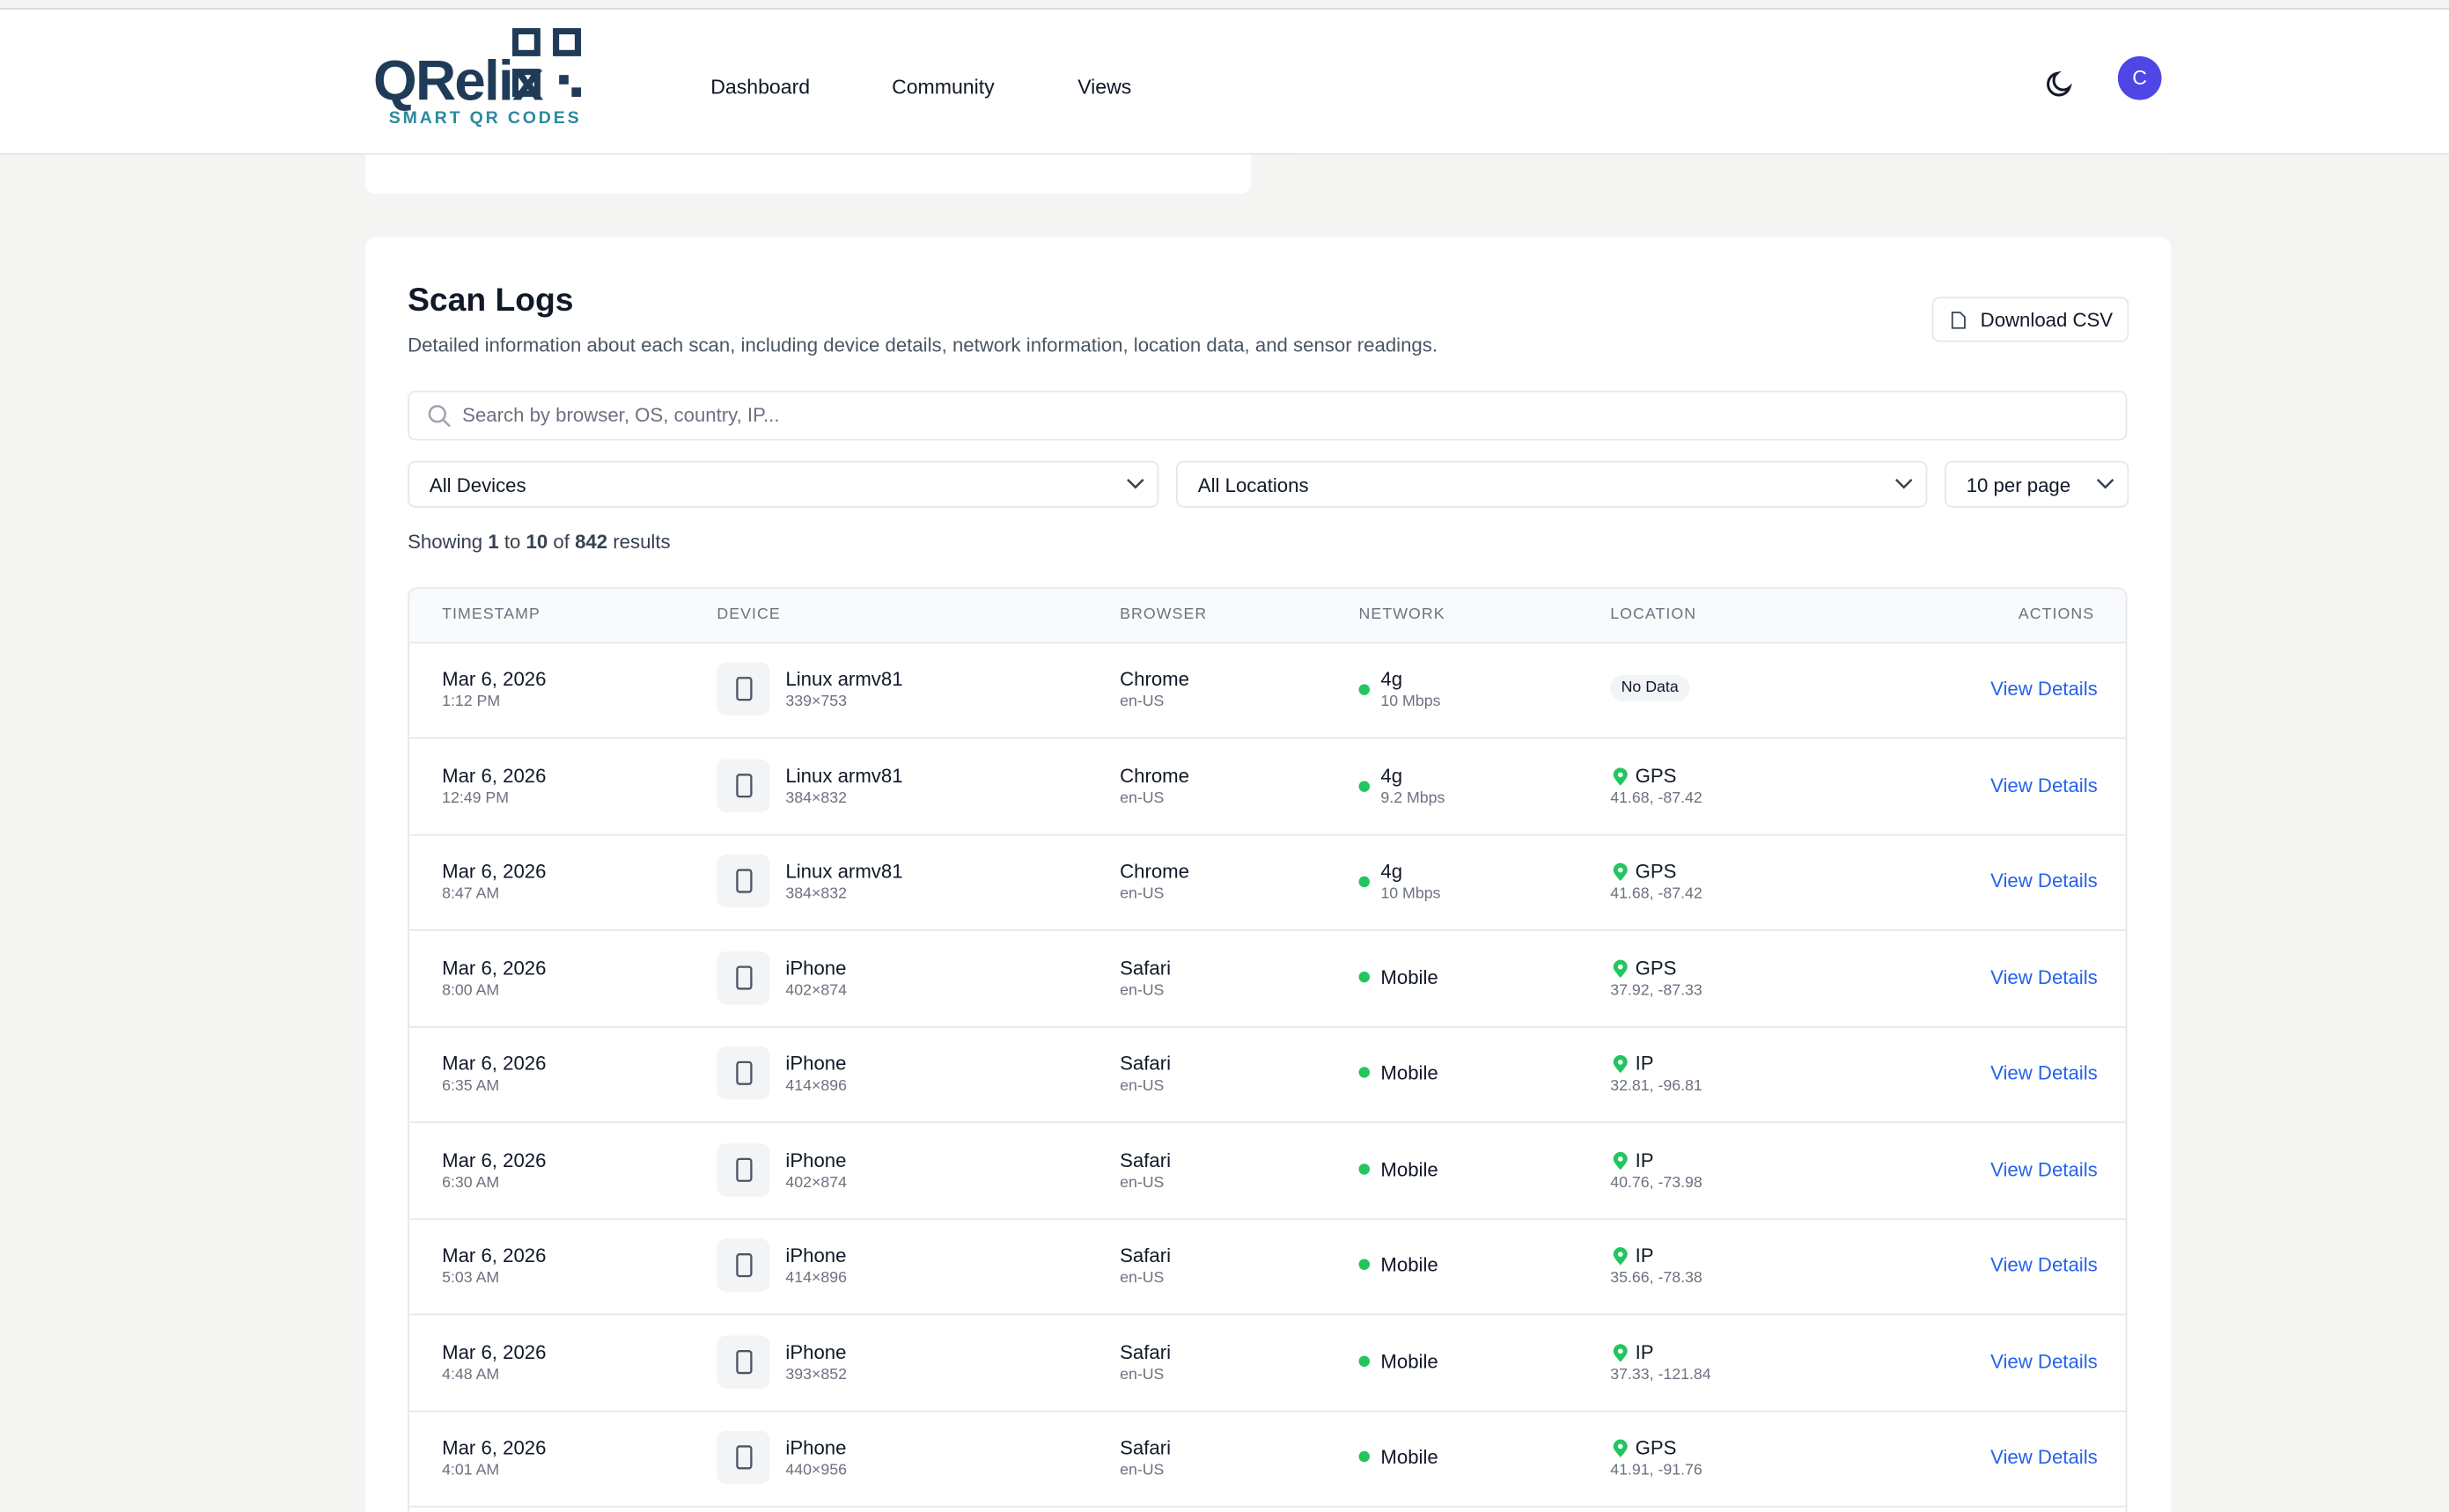 The width and height of the screenshot is (2449, 1512). Describe the element at coordinates (1656, 1086) in the screenshot. I see `coordinates: 32.81, -96.81` at that location.